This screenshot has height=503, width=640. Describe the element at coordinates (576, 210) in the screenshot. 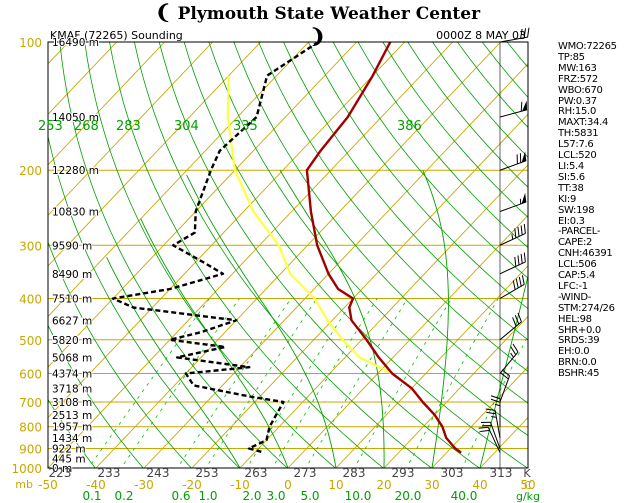

I see `index-line: SW:198` at that location.